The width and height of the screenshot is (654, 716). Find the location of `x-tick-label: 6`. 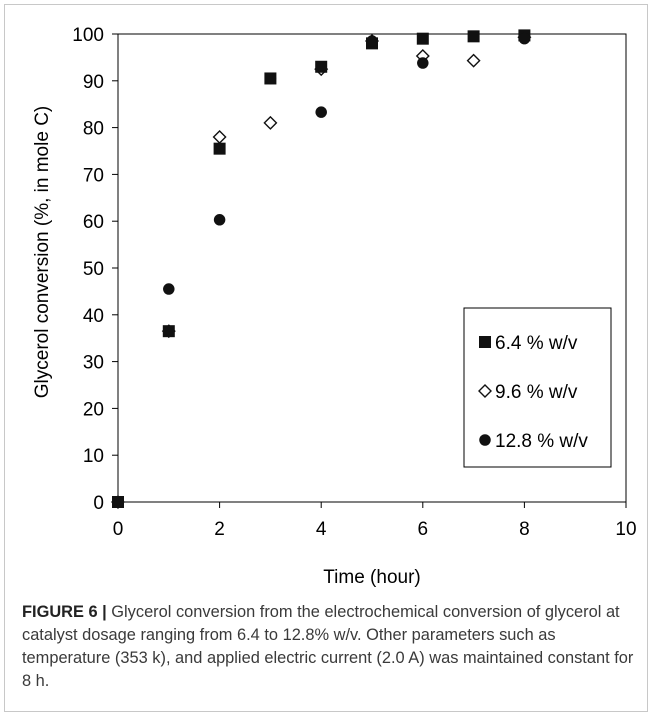

x-tick-label: 6 is located at coordinates (423, 529).